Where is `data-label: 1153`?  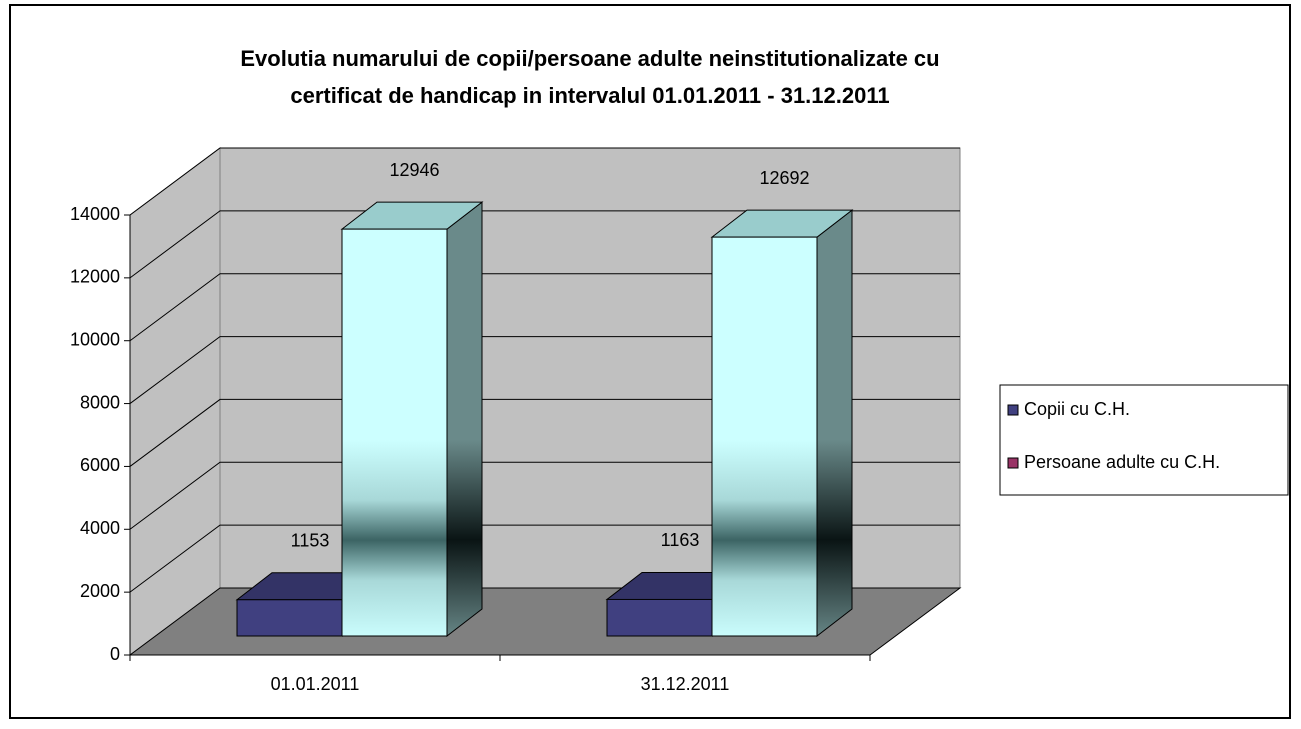
data-label: 1153 is located at coordinates (310, 541).